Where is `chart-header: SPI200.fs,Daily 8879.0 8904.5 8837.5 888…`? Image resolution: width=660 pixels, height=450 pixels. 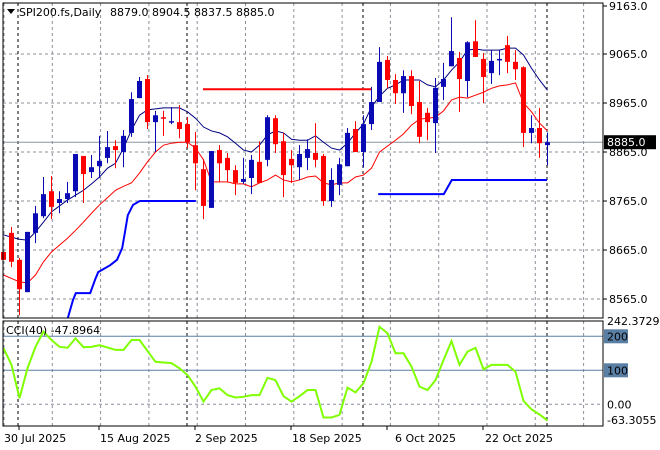 chart-header: SPI200.fs,Daily 8879.0 8904.5 8837.5 888… is located at coordinates (140, 12).